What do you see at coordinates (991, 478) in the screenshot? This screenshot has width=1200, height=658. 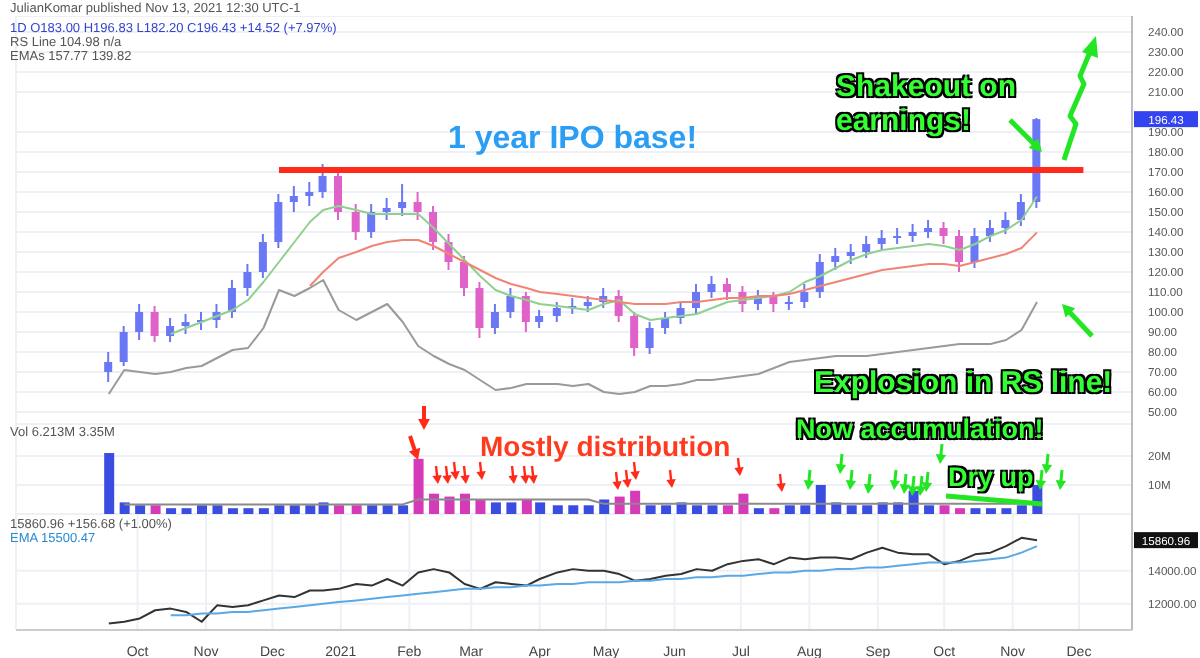 I see `annotation: Dry up` at bounding box center [991, 478].